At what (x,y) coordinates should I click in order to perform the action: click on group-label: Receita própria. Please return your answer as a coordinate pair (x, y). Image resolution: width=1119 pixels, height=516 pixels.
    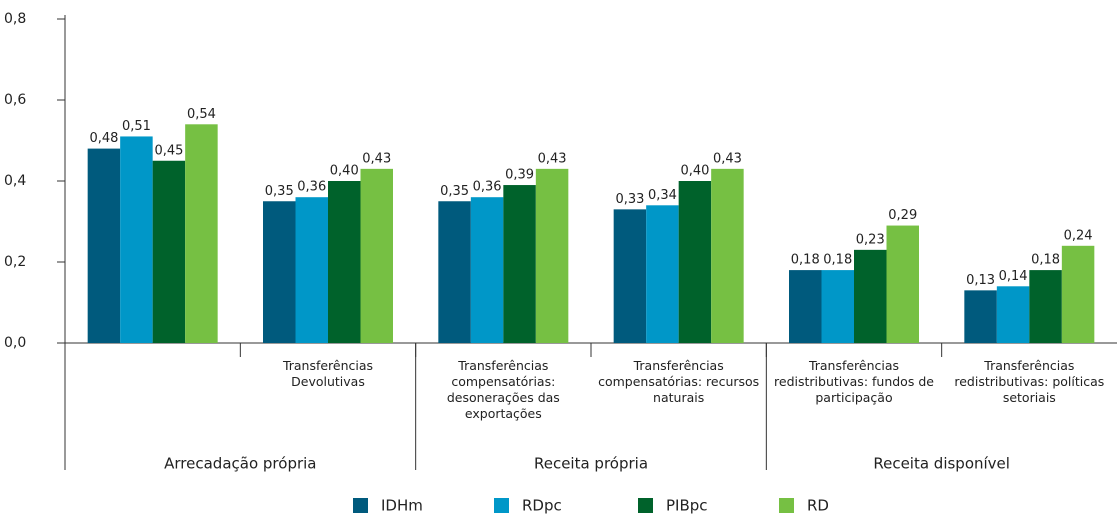
    Looking at the image, I should click on (591, 464).